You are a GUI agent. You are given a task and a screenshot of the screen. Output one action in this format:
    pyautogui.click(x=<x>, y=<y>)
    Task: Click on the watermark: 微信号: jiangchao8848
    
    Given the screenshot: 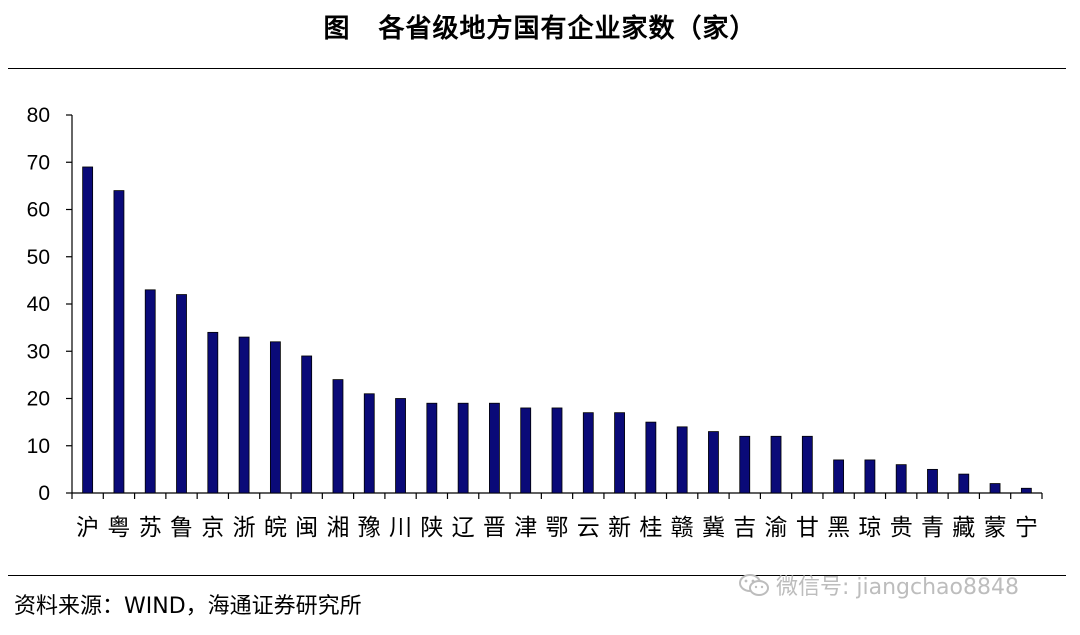 What is the action you would take?
    pyautogui.click(x=878, y=585)
    